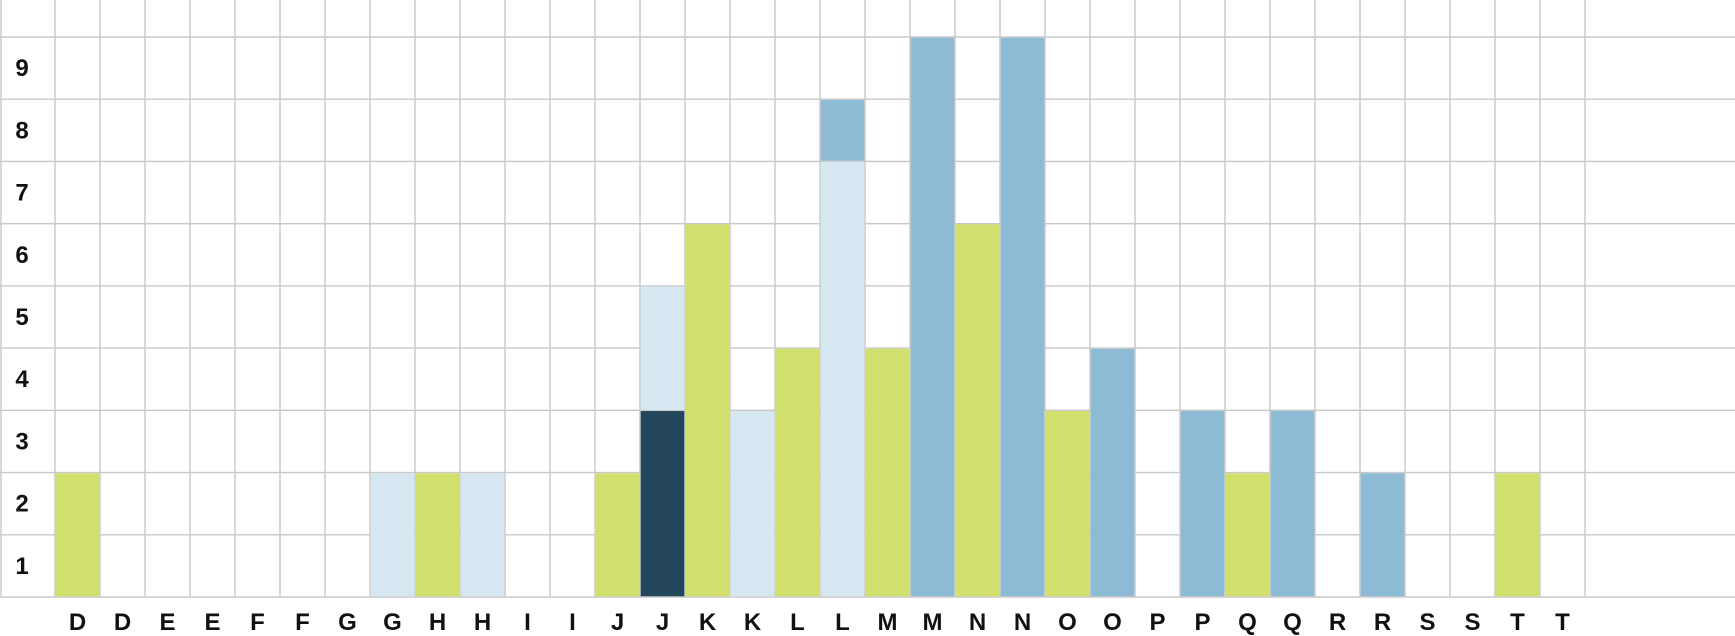 The height and width of the screenshot is (636, 1735). I want to click on y-tick-label: 3, so click(21, 441).